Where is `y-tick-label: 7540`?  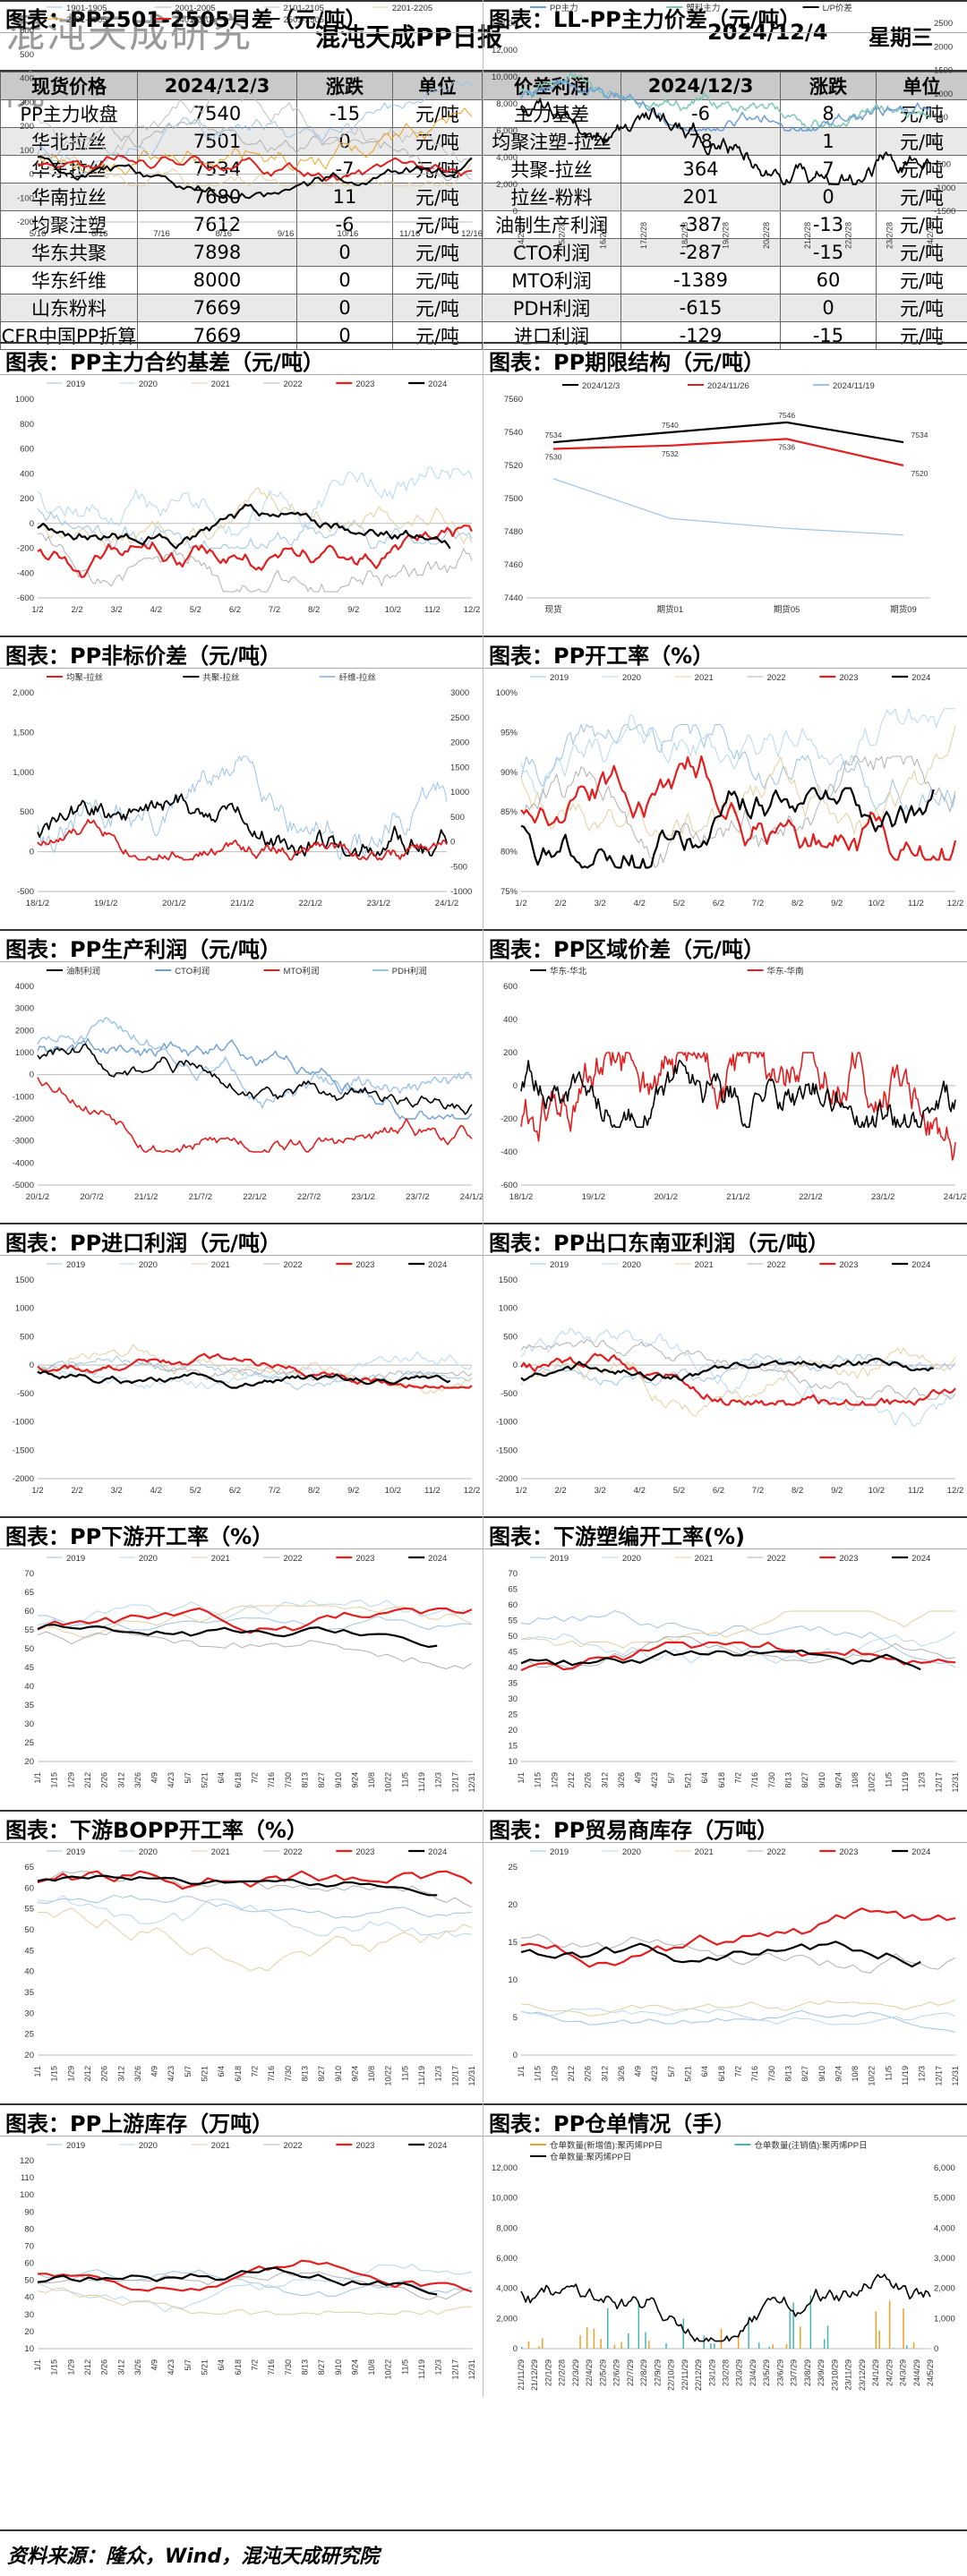 y-tick-label: 7540 is located at coordinates (513, 433).